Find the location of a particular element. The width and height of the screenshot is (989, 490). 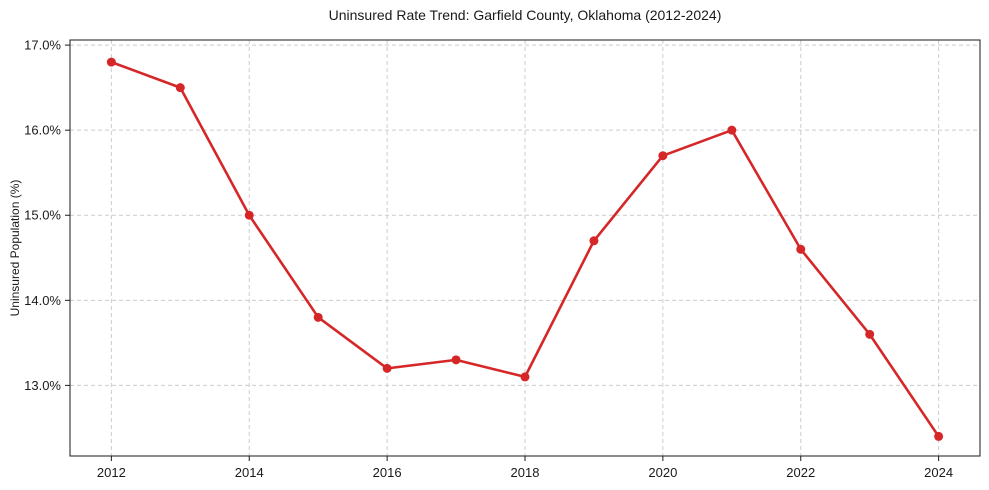

y-axis-label: Uninsured Population (%) is located at coordinates (15, 248).